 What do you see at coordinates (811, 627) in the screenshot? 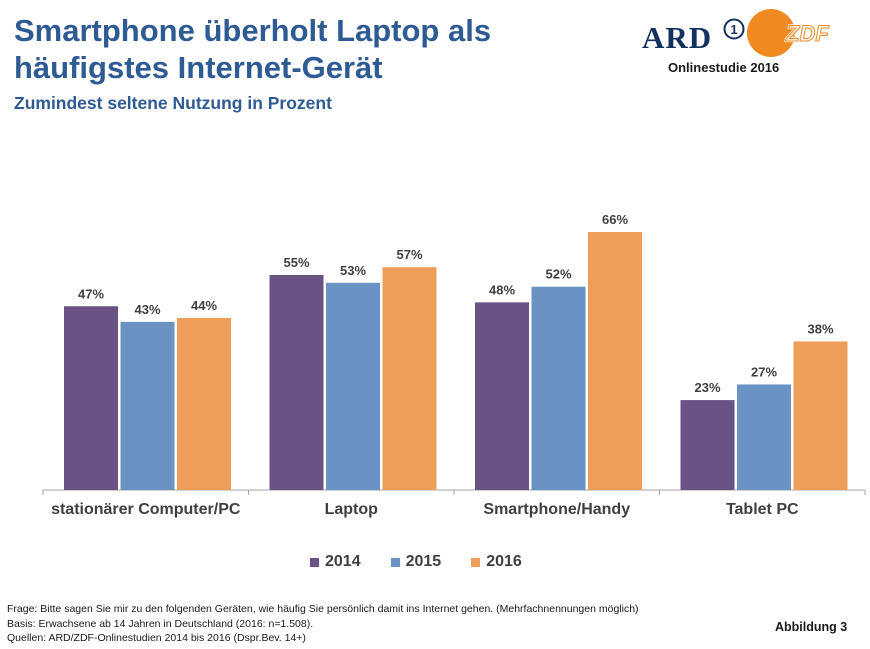
I see `figure-label: Abbildung 3` at bounding box center [811, 627].